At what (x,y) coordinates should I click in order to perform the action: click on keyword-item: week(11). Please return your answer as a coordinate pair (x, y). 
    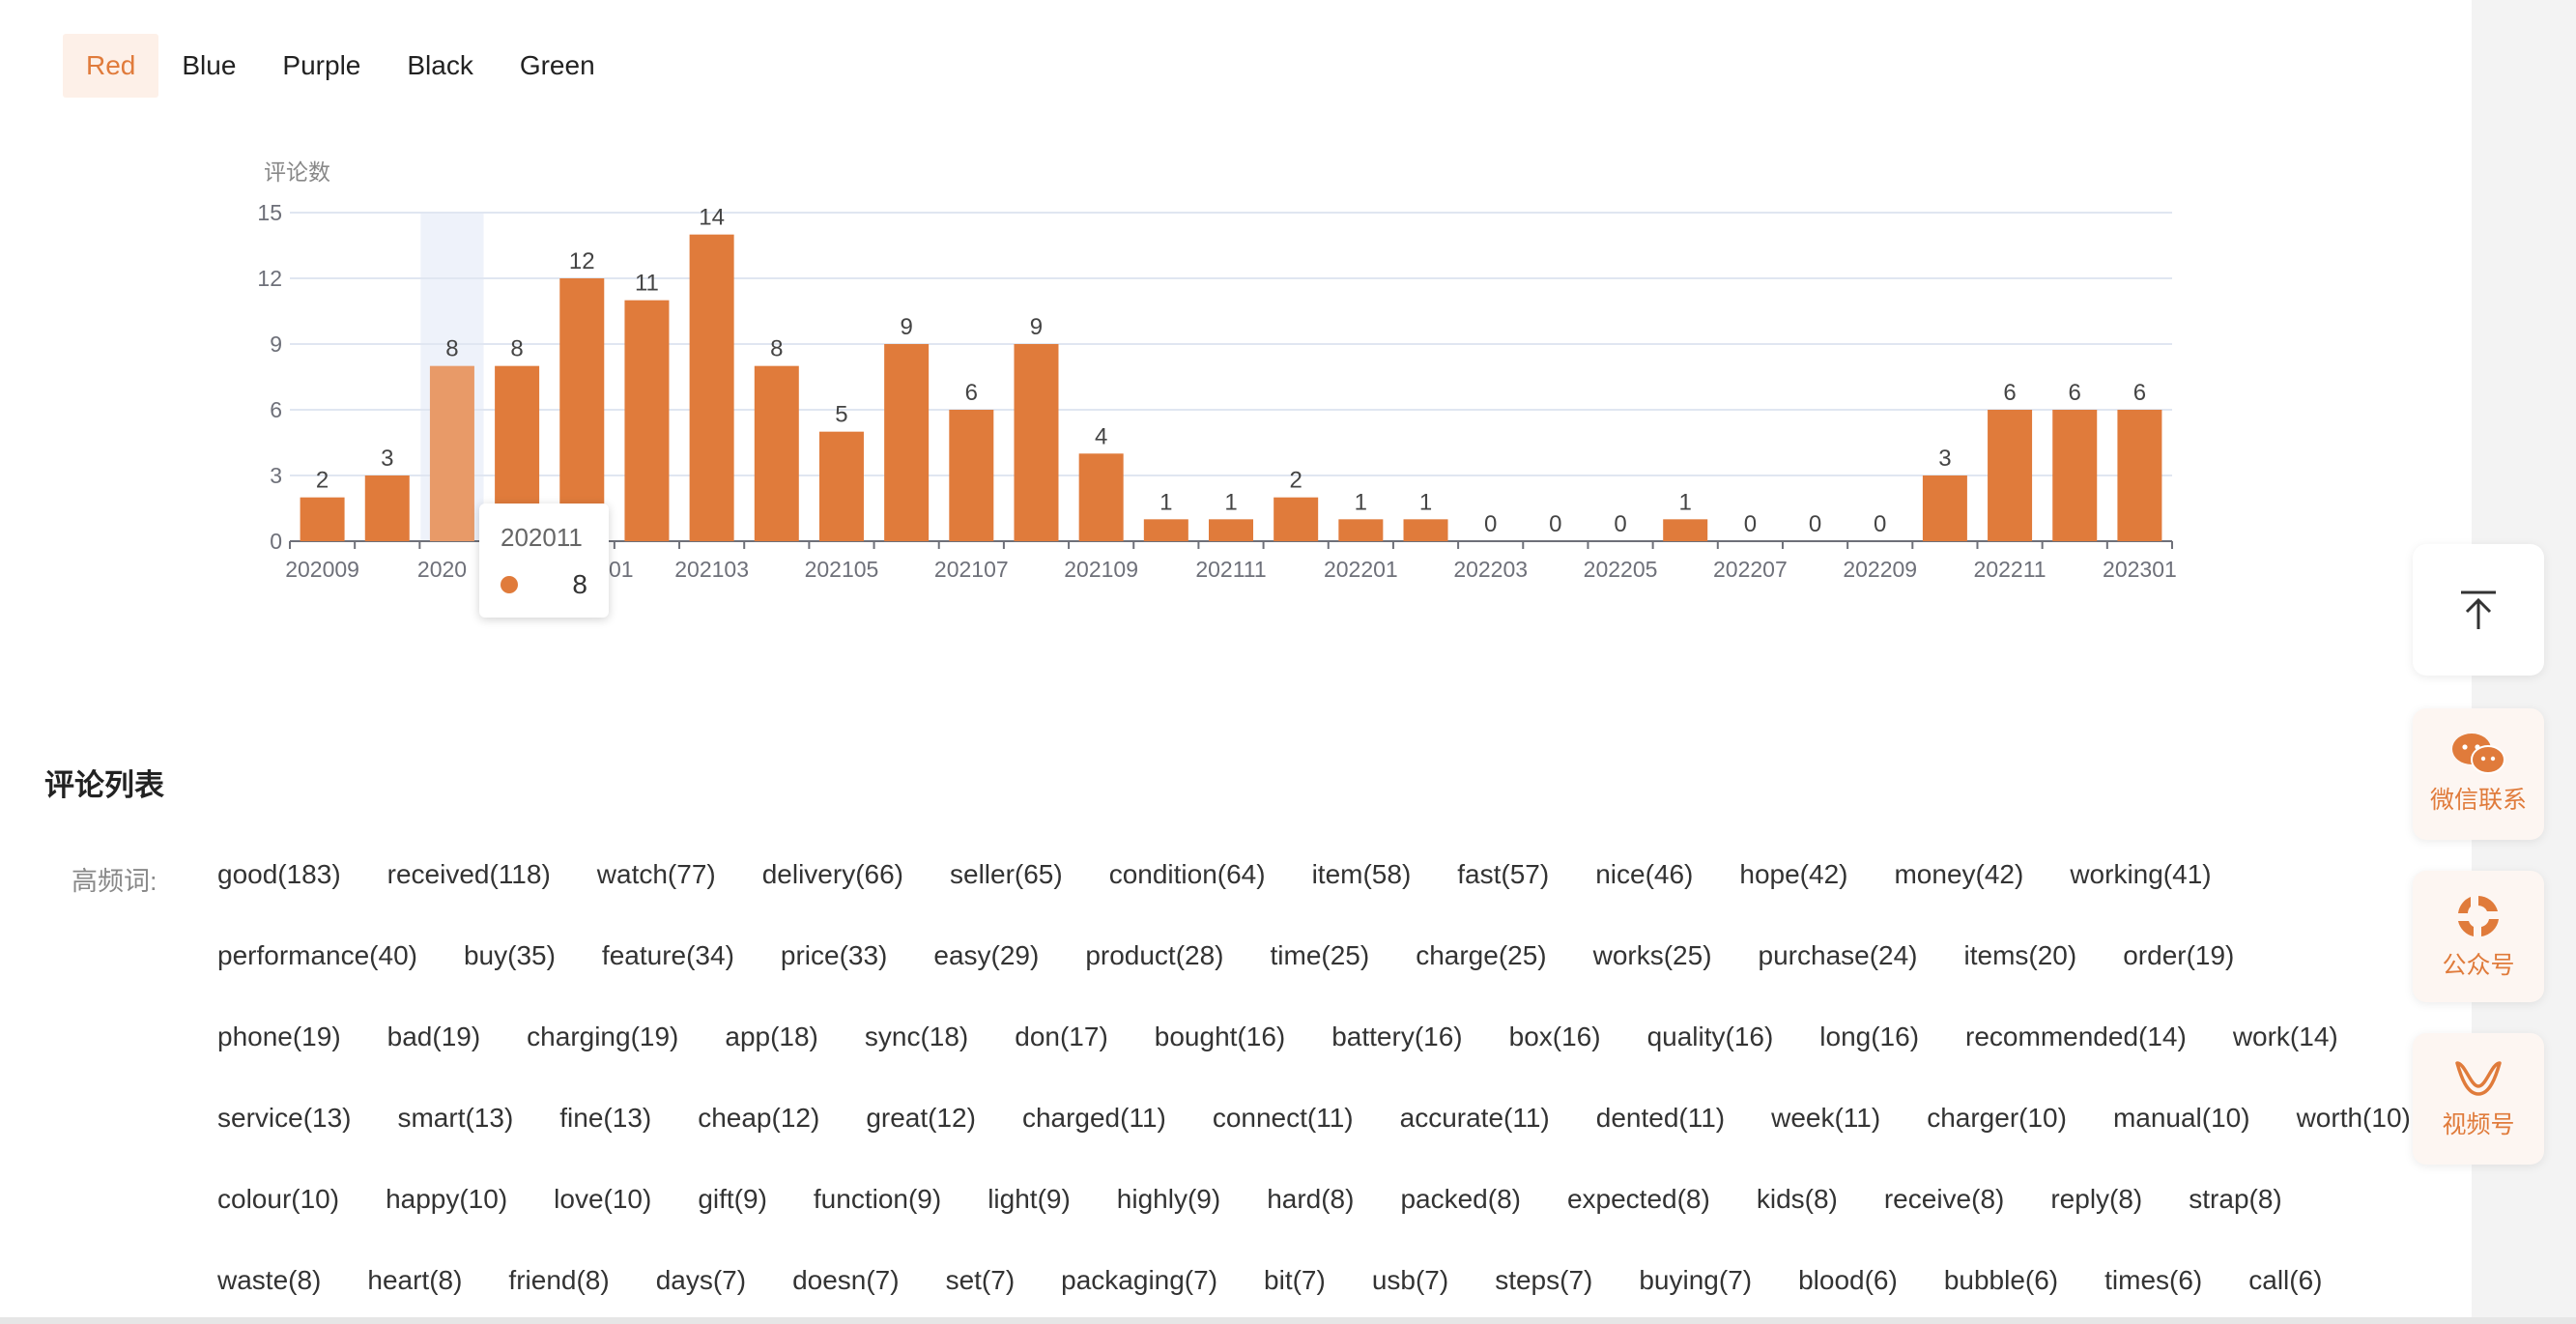
    Looking at the image, I should click on (1826, 1118).